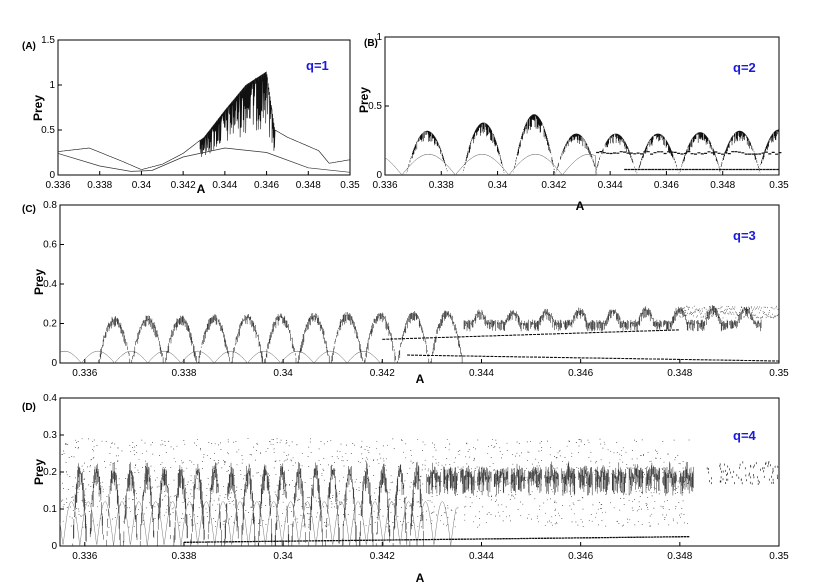 This screenshot has width=819, height=585. I want to click on panel-a-annotation: q=1, so click(317, 65).